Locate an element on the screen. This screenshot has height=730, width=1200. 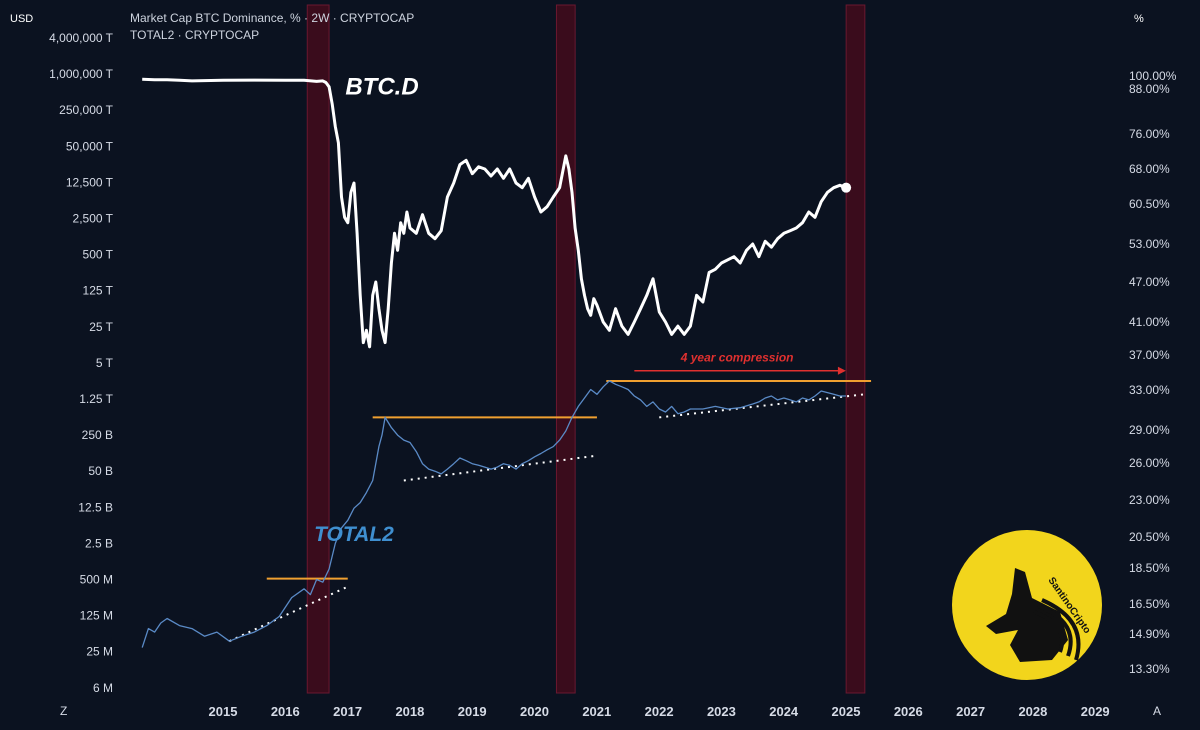
compression-label: 4 year compression is located at coordinates (737, 358).